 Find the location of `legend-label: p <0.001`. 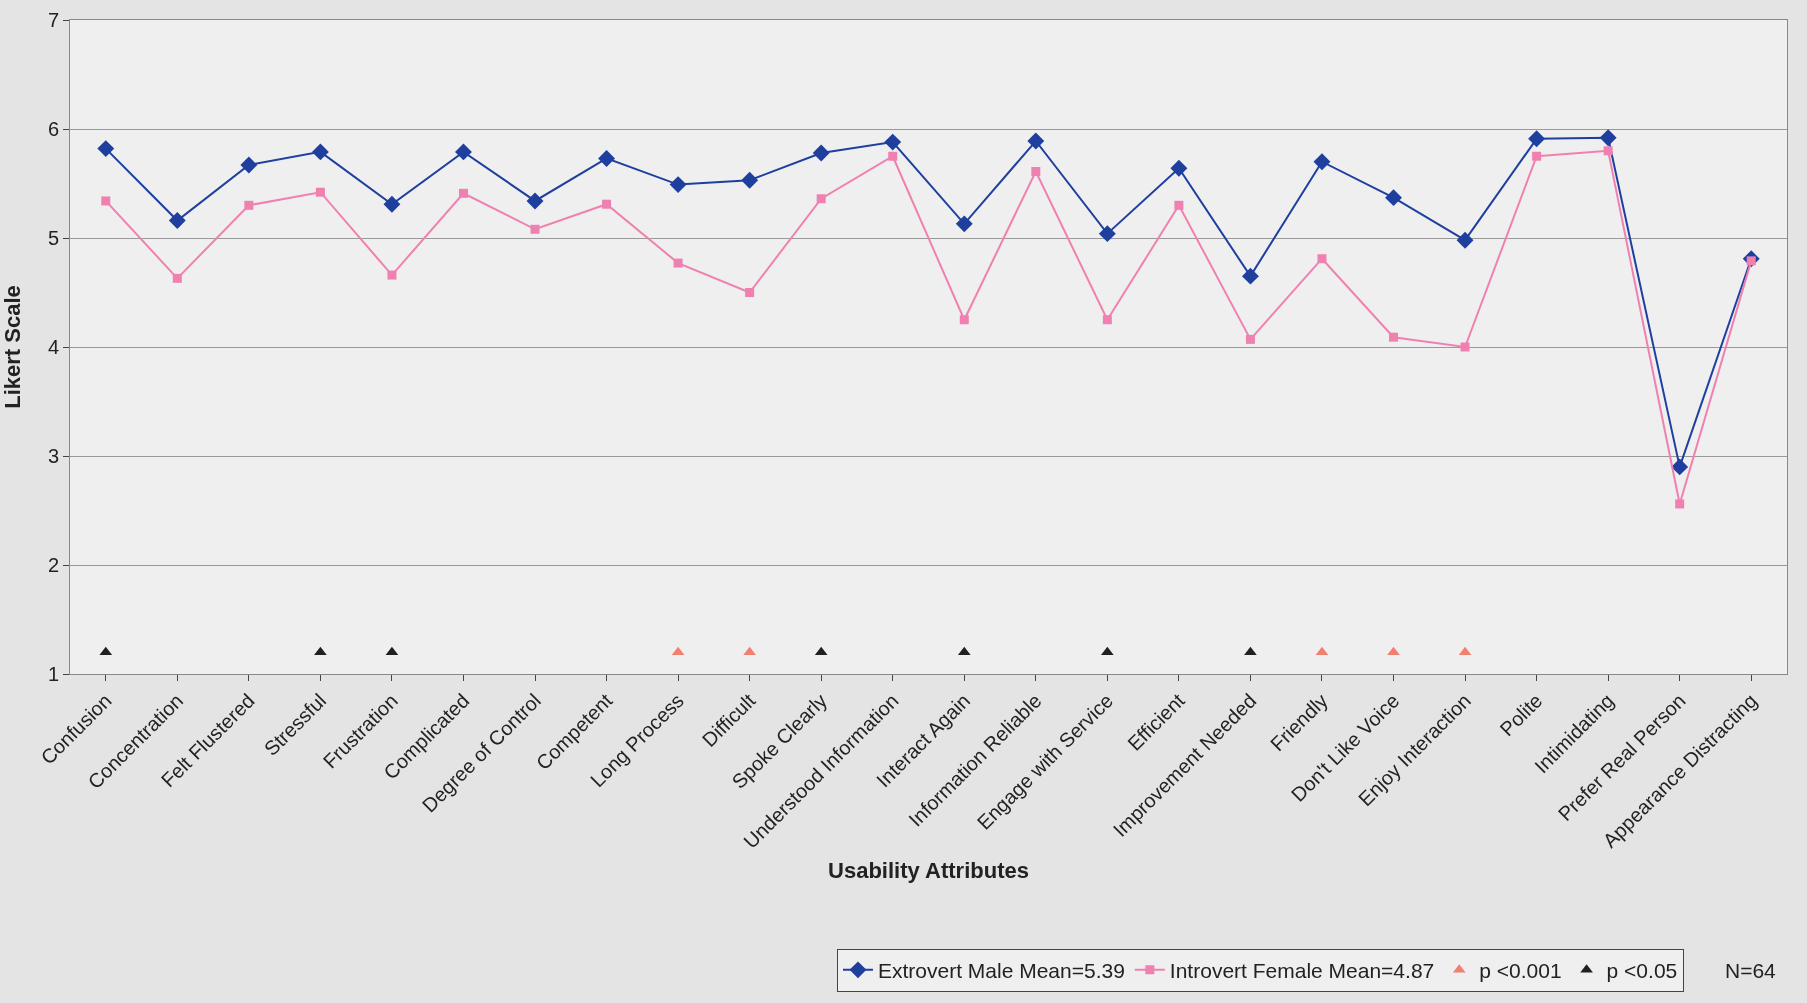

legend-label: p <0.001 is located at coordinates (1520, 971).